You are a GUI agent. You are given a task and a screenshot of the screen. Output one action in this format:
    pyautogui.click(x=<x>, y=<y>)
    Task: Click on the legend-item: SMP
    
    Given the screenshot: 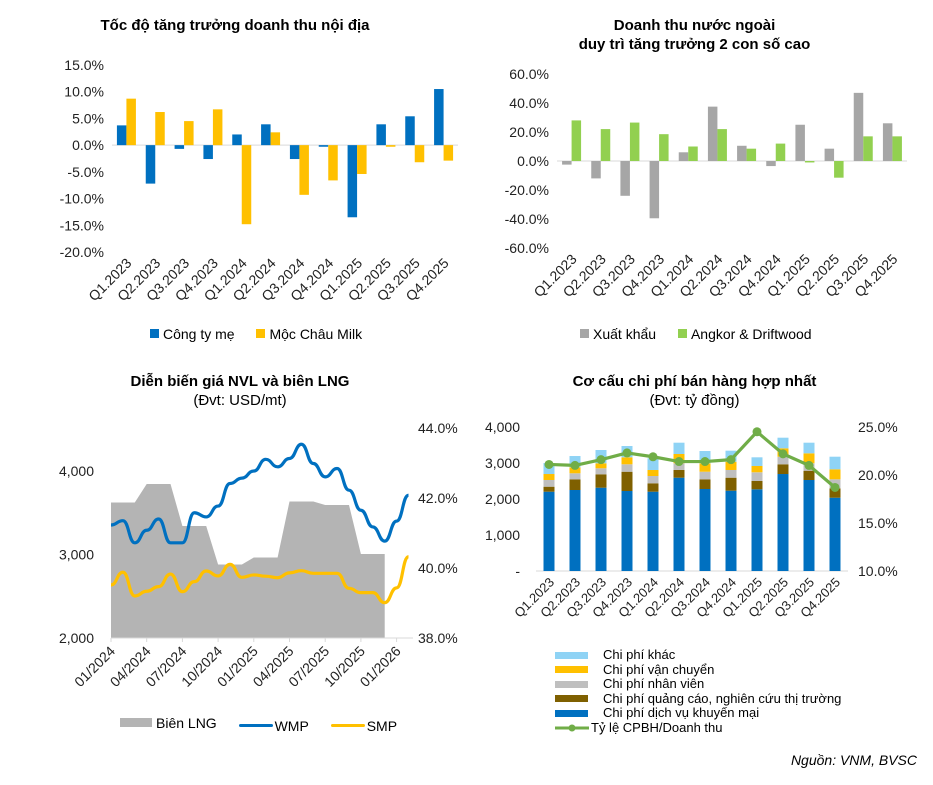 What is the action you would take?
    pyautogui.click(x=364, y=725)
    